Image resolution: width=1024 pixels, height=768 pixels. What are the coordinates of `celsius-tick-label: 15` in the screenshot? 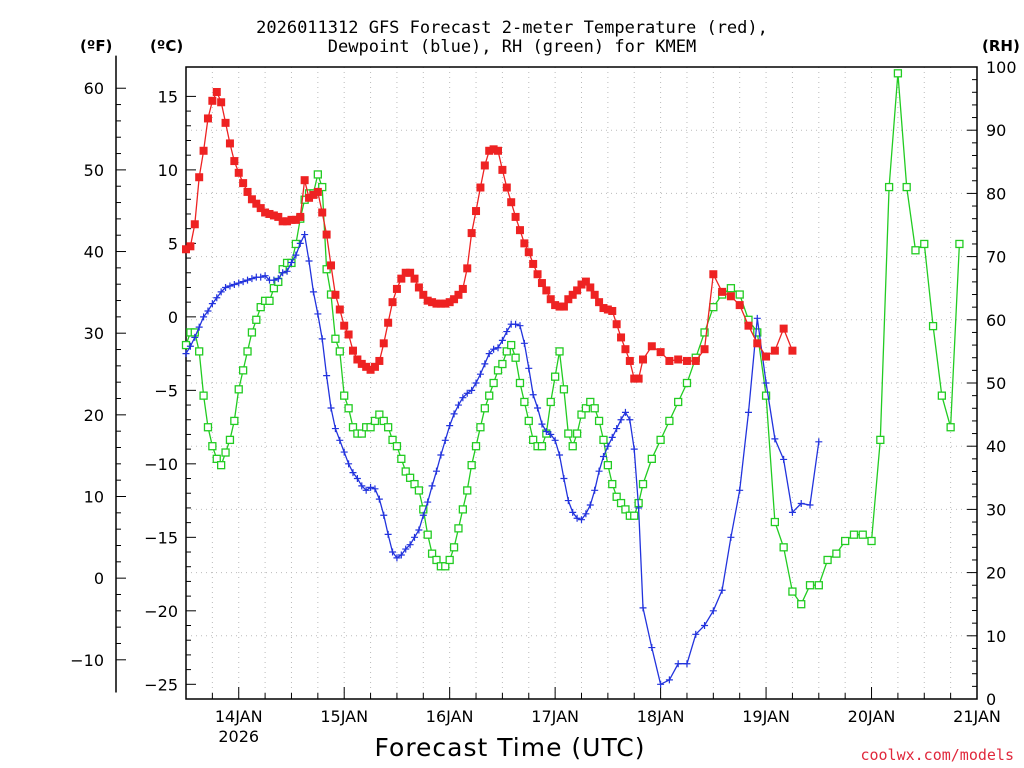 It's located at (168, 96).